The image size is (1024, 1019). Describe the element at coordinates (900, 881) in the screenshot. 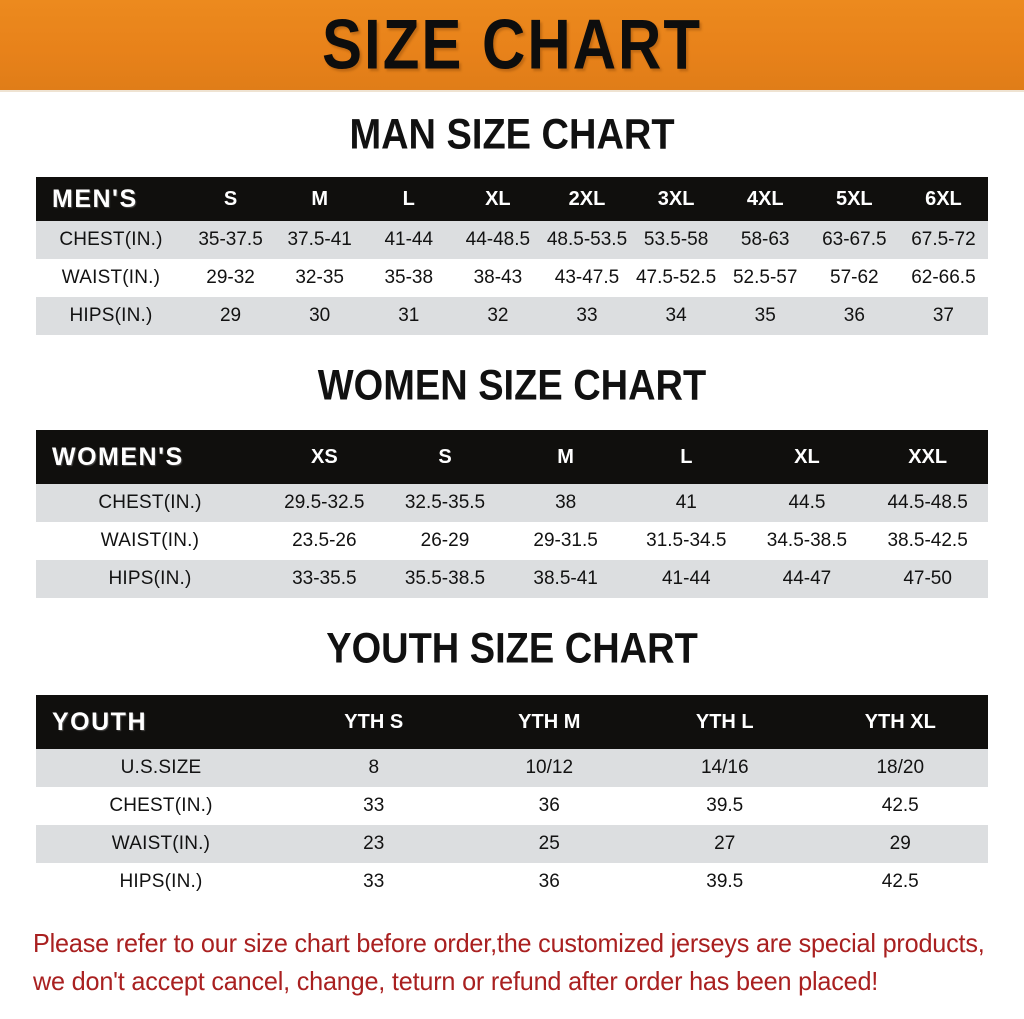

I see `youth-cell: 42.5` at that location.